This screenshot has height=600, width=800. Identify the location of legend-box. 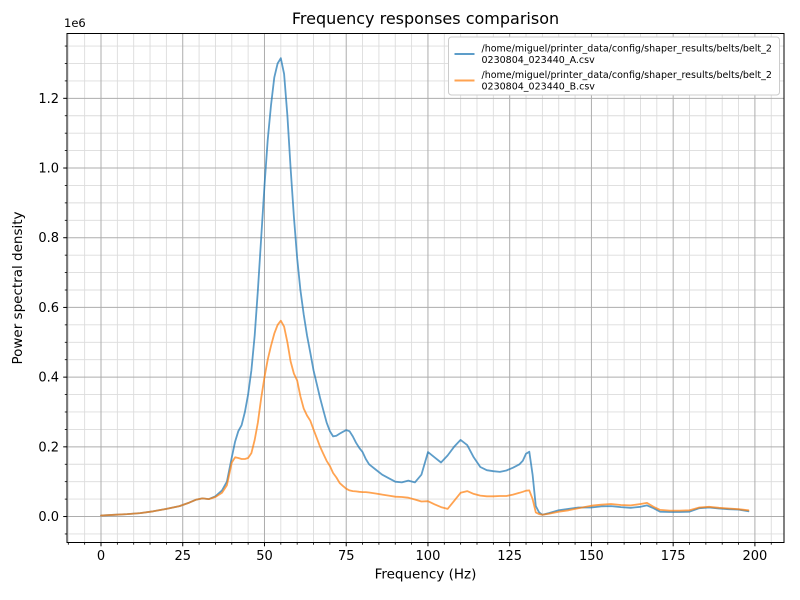
(614, 66).